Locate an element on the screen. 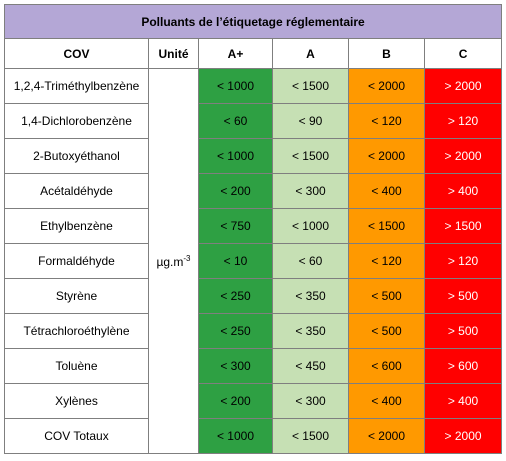  pollutant-name: 1,2,4-Triméthylbenzène is located at coordinates (76, 86).